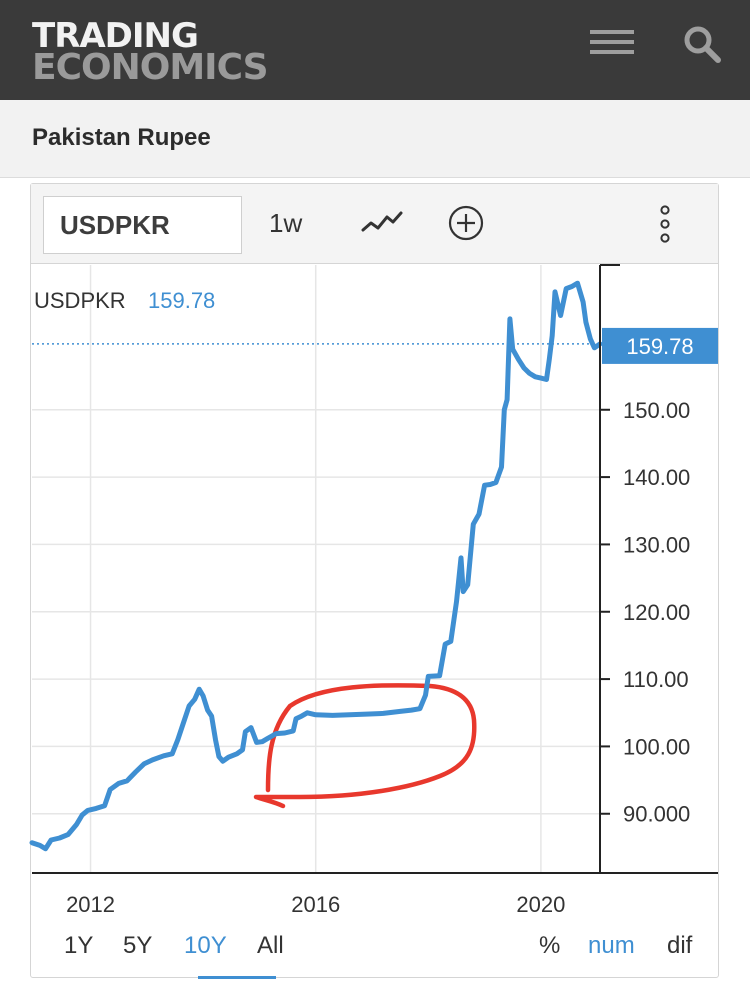 Image resolution: width=750 pixels, height=982 pixels. I want to click on logo-line-2: ECONOMICS, so click(150, 67).